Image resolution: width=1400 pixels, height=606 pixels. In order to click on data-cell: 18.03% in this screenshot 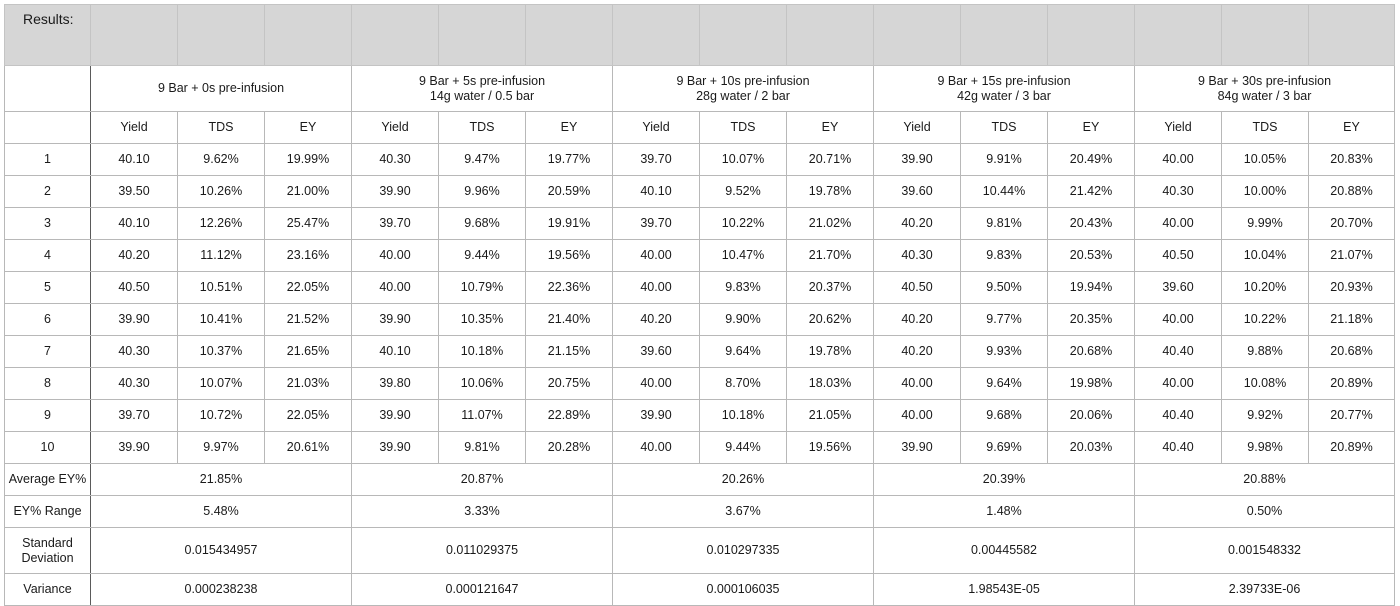, I will do `click(830, 383)`.